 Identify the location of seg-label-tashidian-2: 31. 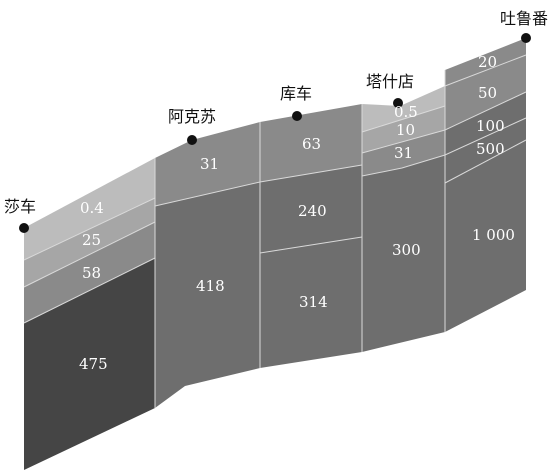
(403, 153).